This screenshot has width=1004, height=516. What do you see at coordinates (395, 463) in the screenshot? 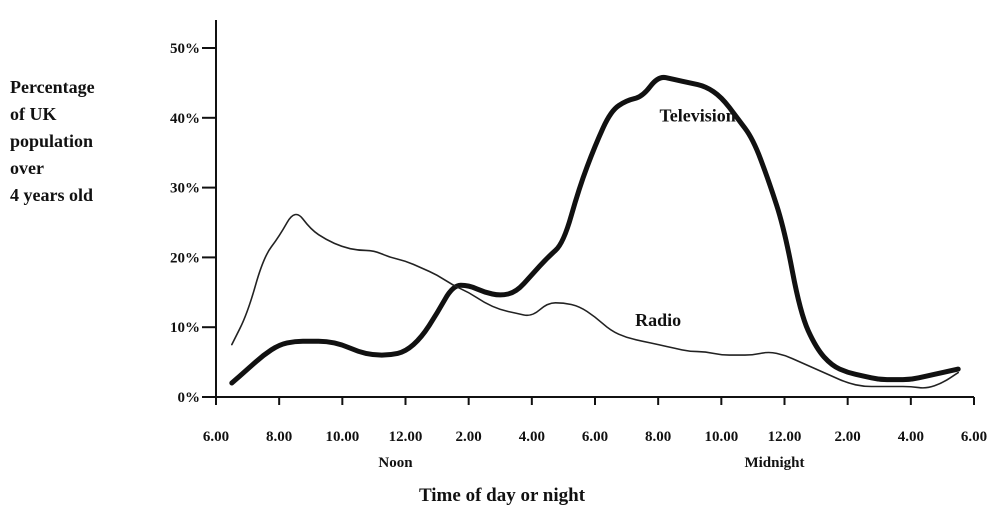
I see `x-sublabel: Noon` at bounding box center [395, 463].